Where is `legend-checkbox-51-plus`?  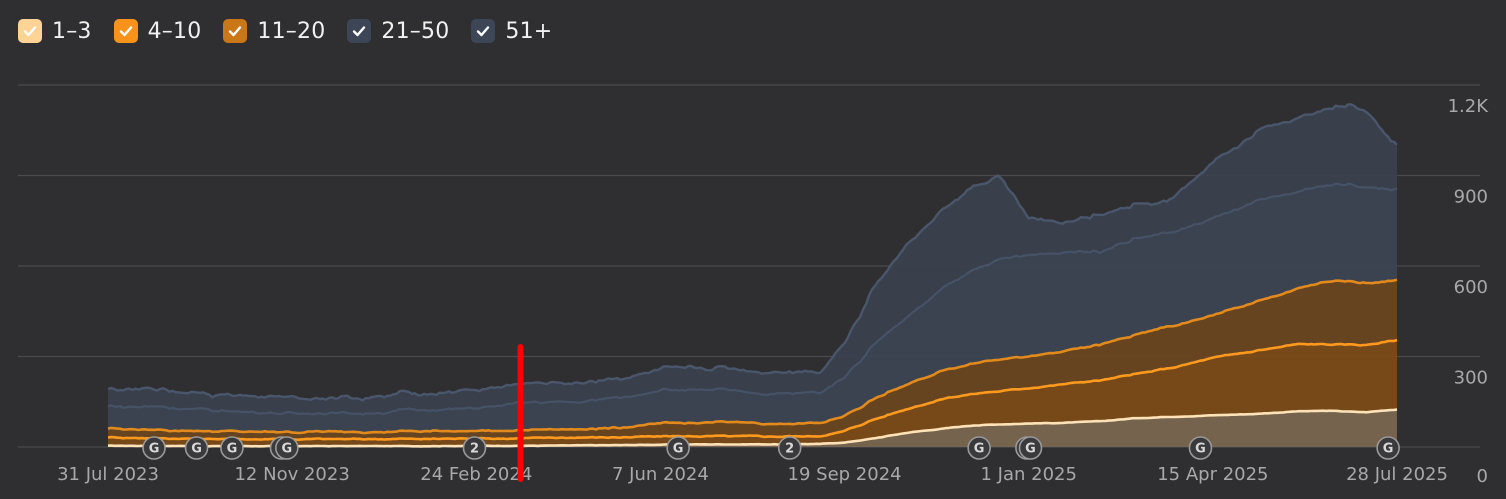 legend-checkbox-51-plus is located at coordinates (483, 31).